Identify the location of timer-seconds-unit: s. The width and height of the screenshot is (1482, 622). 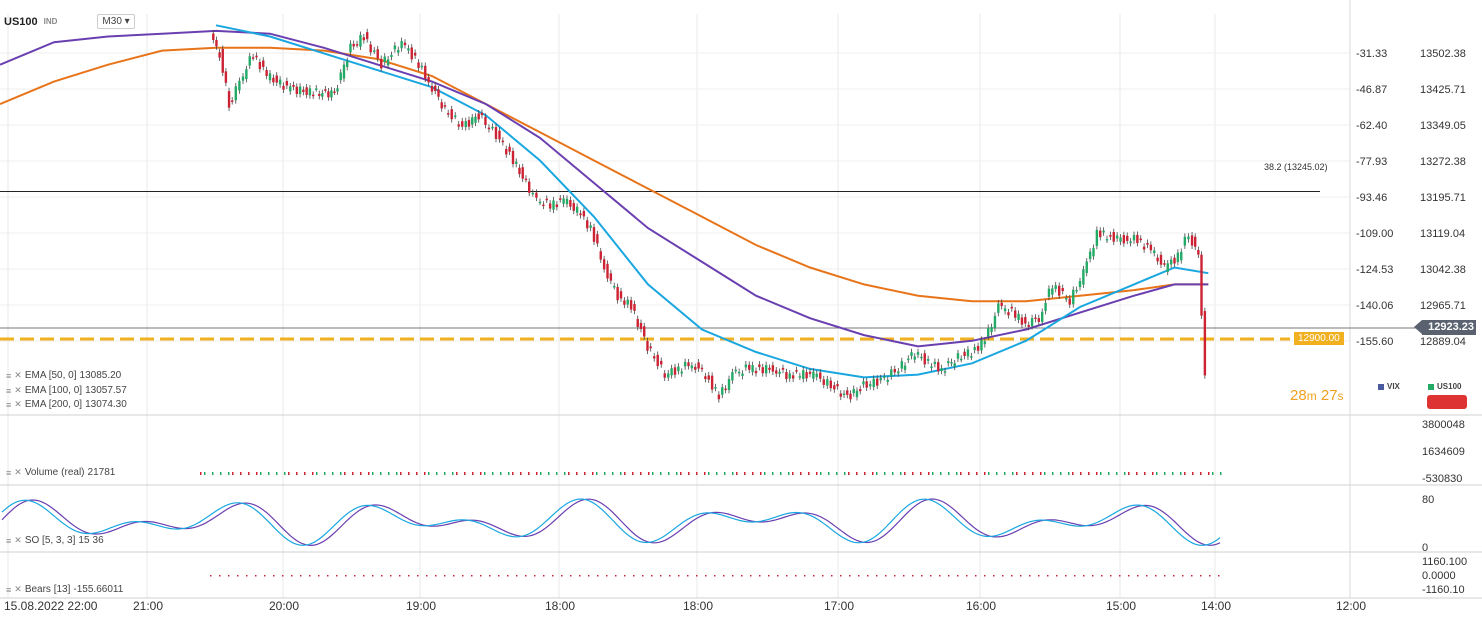
(1340, 396).